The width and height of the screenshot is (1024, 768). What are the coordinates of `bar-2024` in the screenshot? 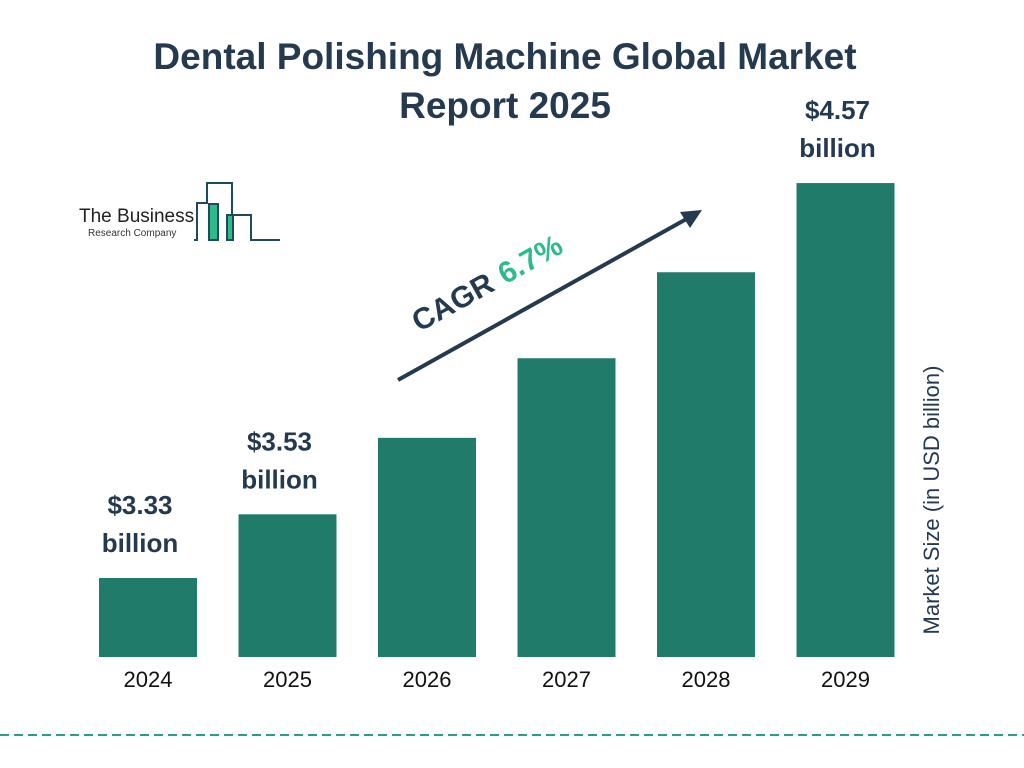 It's located at (148, 617).